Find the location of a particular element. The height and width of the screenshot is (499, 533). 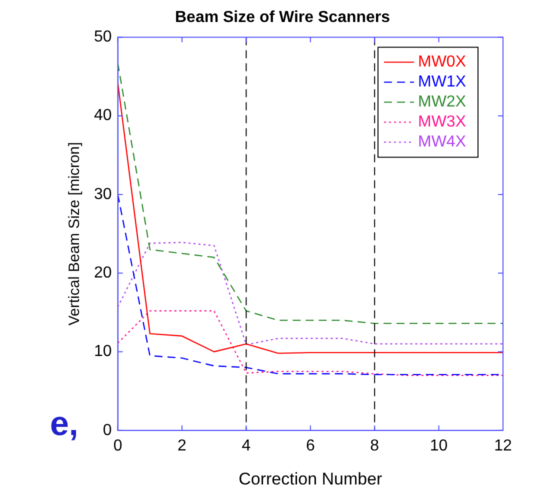

x-tick-label: 4 is located at coordinates (246, 445).